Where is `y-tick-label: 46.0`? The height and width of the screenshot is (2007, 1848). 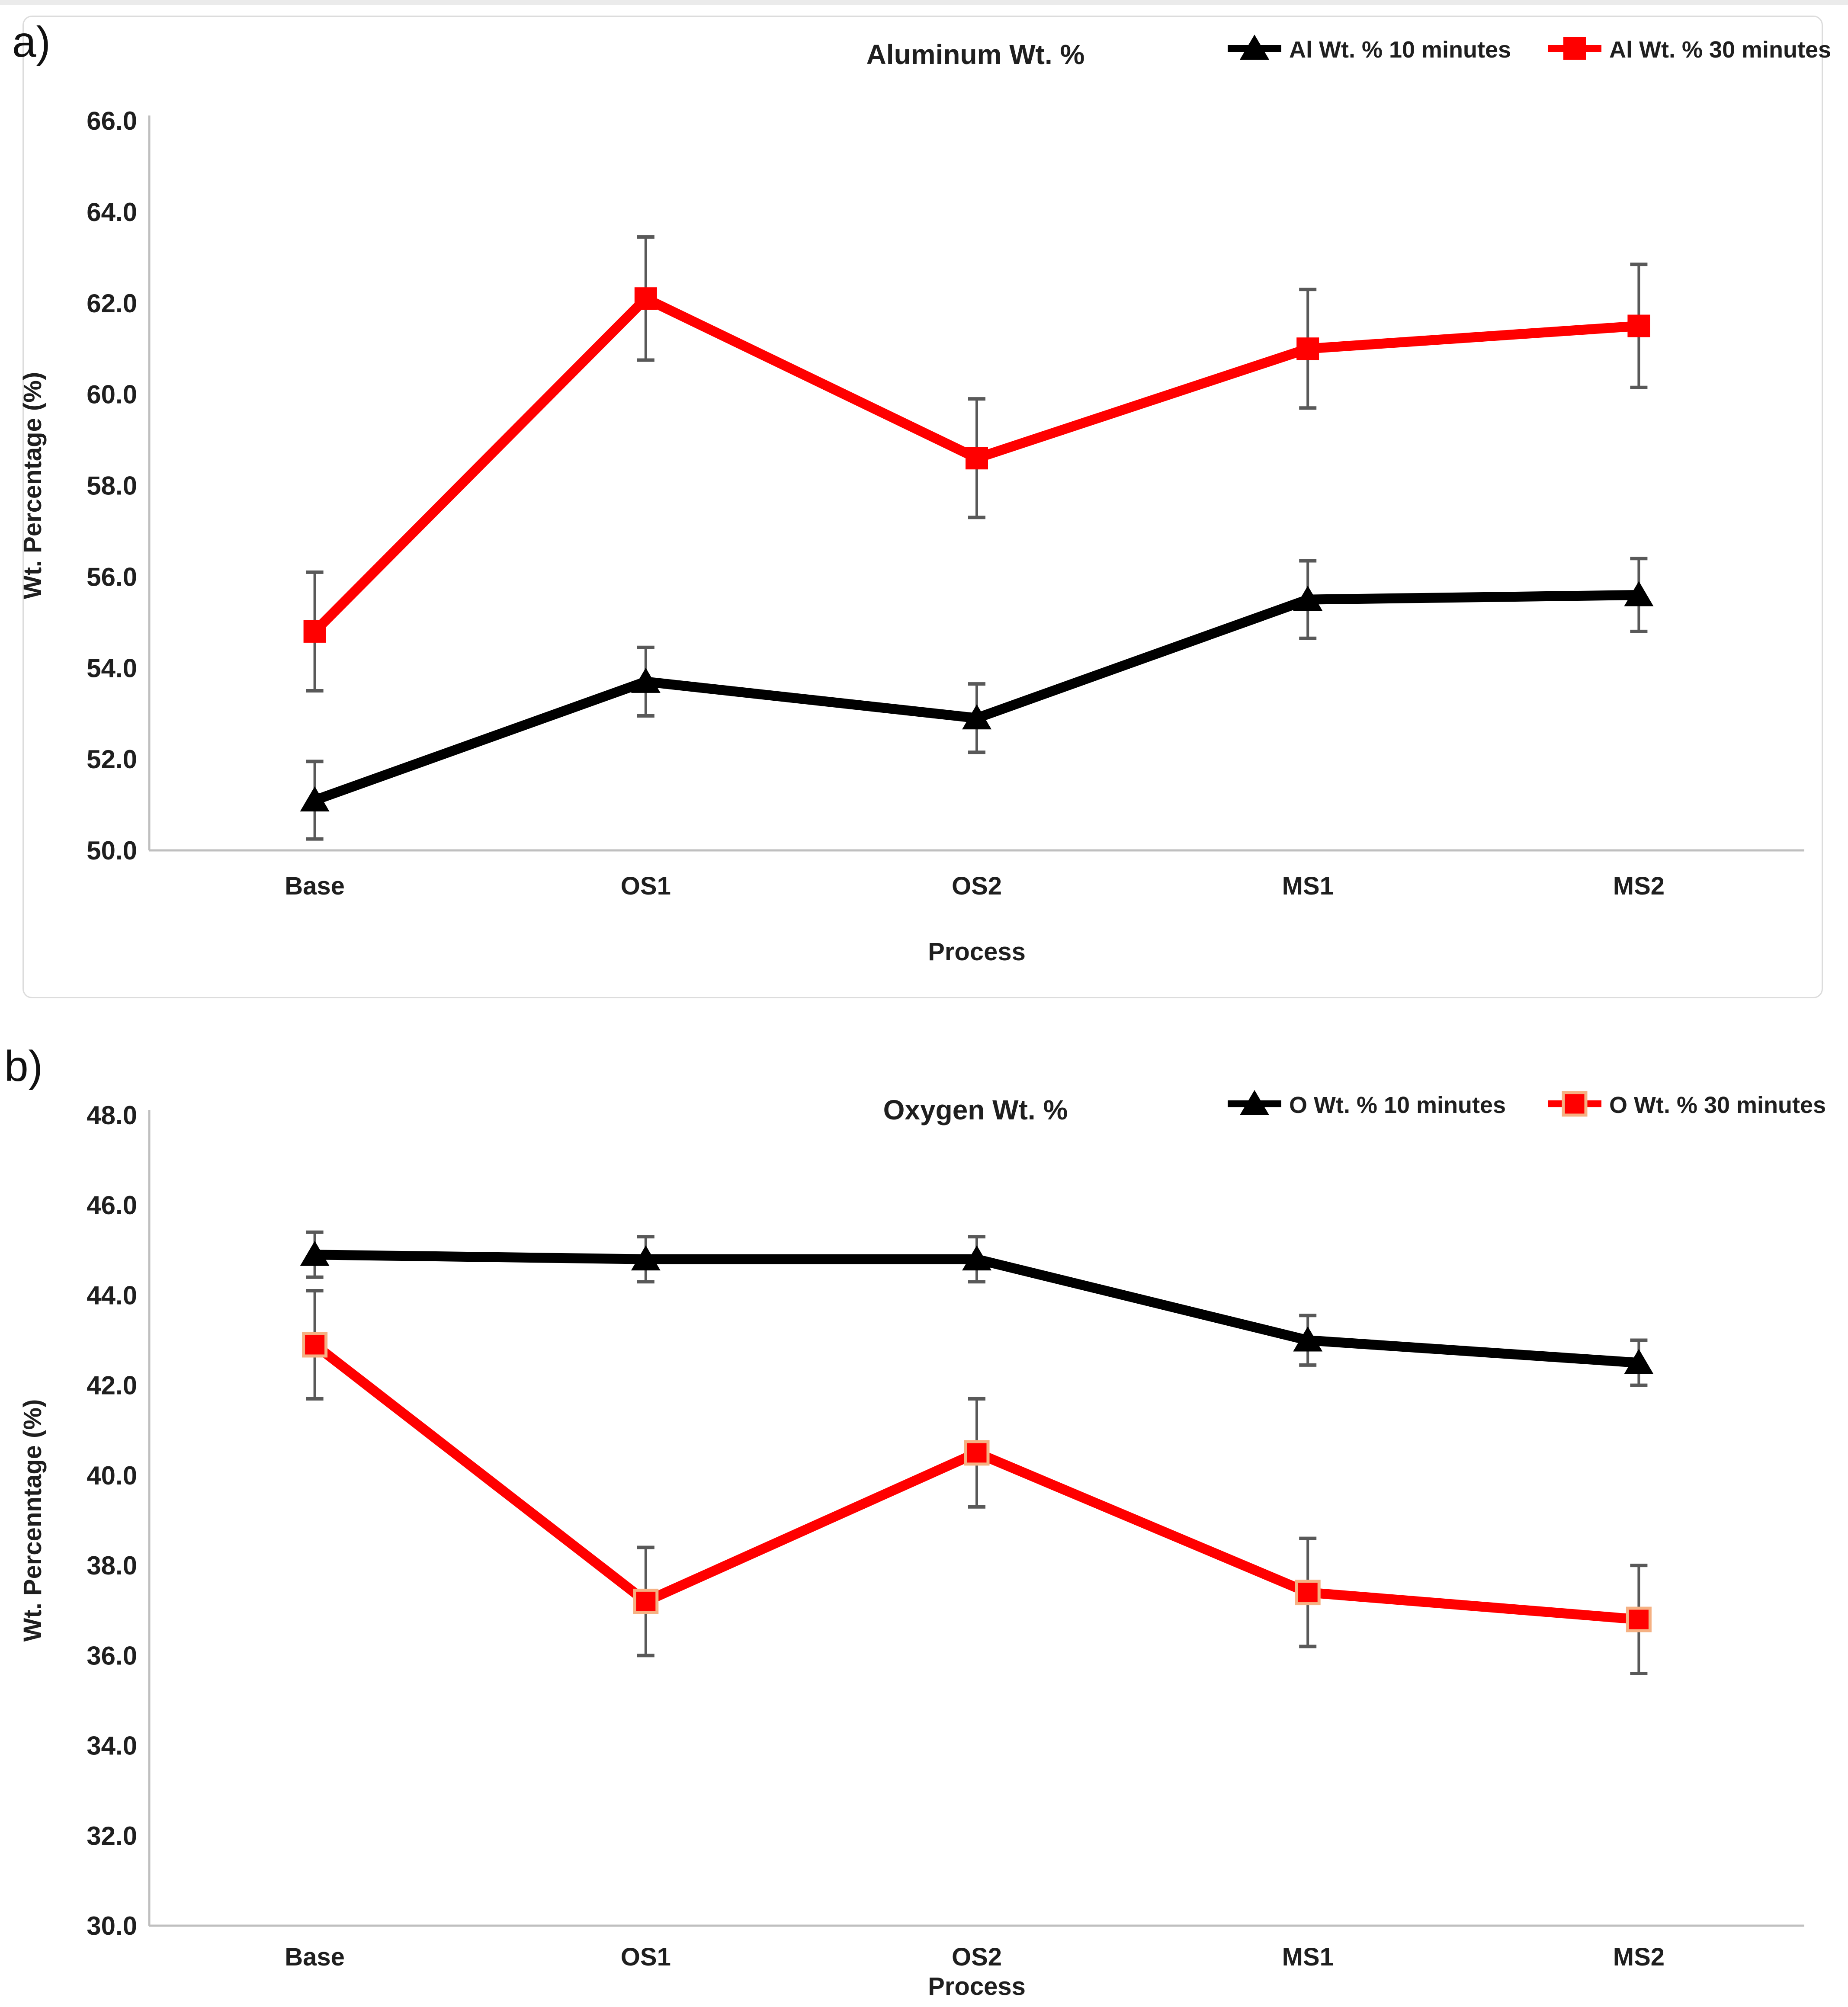
y-tick-label: 46.0 is located at coordinates (112, 1205).